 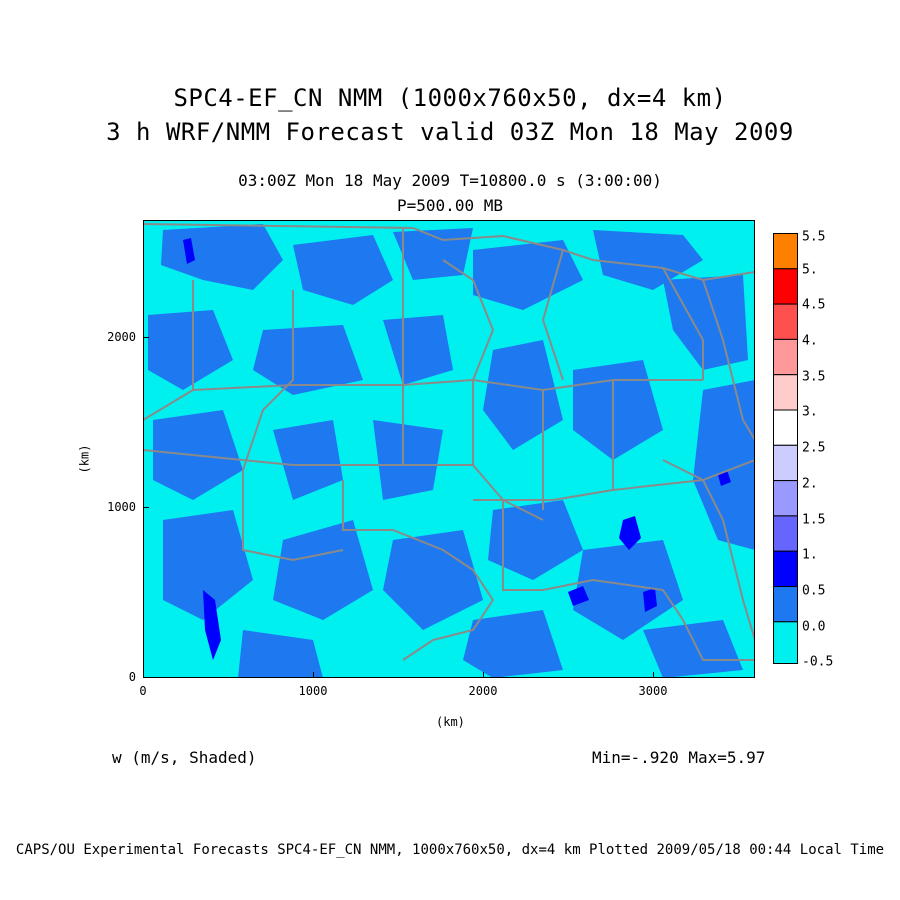 What do you see at coordinates (785, 604) in the screenshot?
I see `colorbar-segment-0.5` at bounding box center [785, 604].